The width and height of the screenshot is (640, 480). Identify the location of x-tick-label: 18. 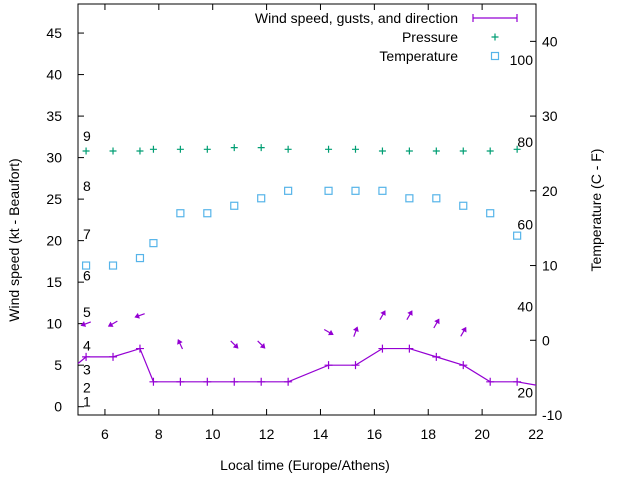
(428, 434).